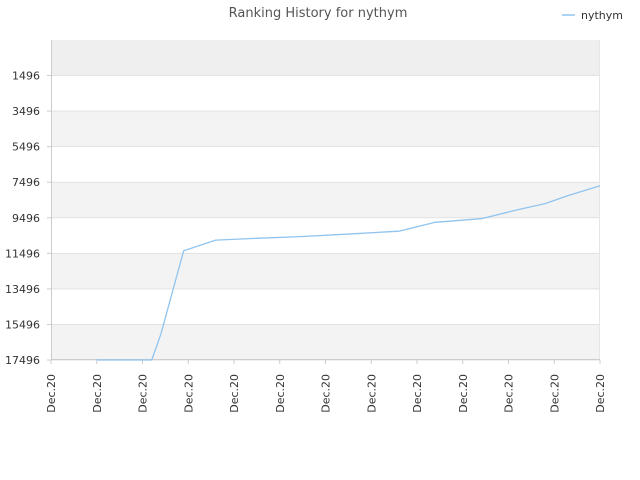  I want to click on y-tick-label: 13496, so click(22, 289).